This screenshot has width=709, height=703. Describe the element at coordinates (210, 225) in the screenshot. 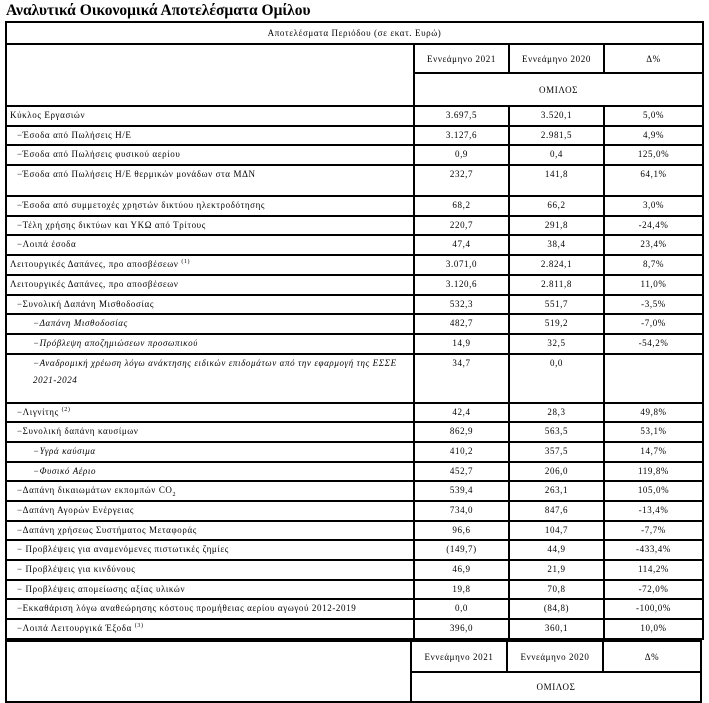

I see `row-label: −Τέλη χρήσης δικτύων και ΥΚΩ από Τρίτους` at that location.